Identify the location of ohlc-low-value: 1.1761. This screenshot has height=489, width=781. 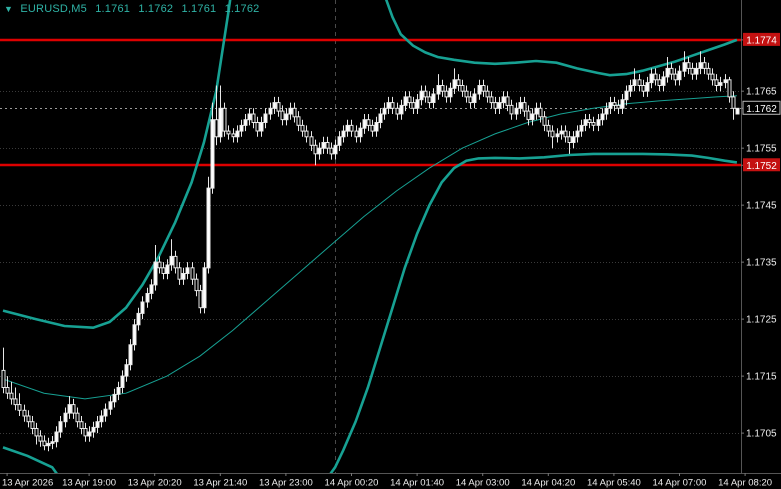
(199, 9).